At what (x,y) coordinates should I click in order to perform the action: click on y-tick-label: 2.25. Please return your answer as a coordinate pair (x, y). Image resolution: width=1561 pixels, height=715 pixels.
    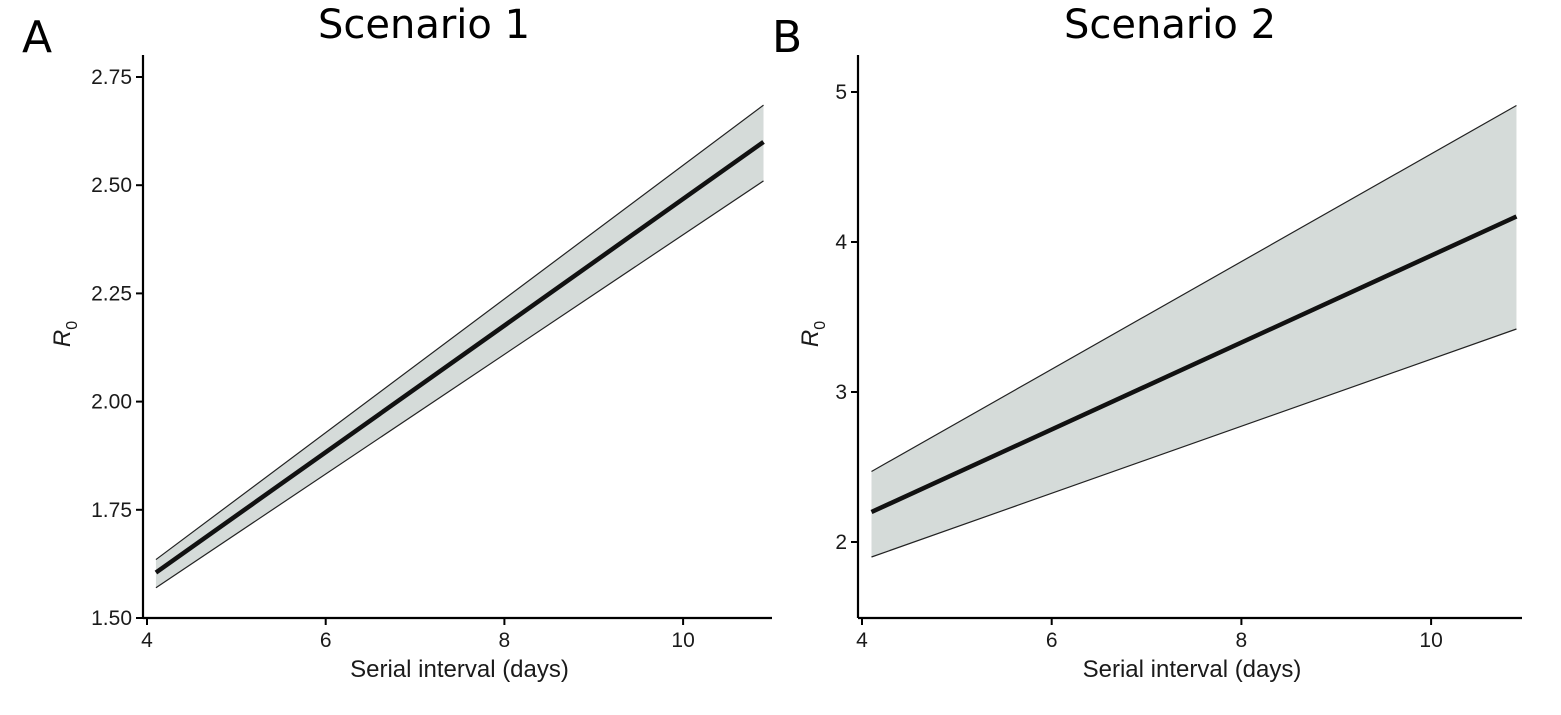
    Looking at the image, I should click on (111, 293).